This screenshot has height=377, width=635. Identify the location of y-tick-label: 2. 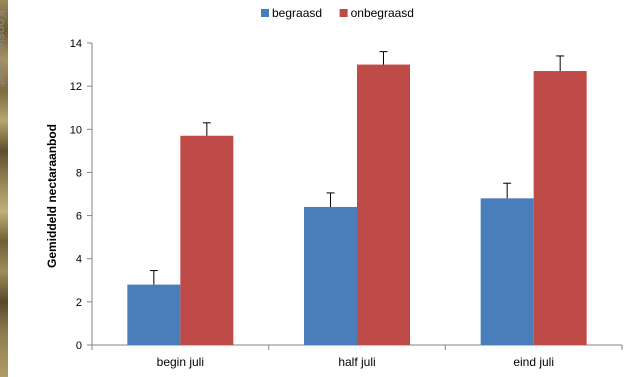
(79, 303).